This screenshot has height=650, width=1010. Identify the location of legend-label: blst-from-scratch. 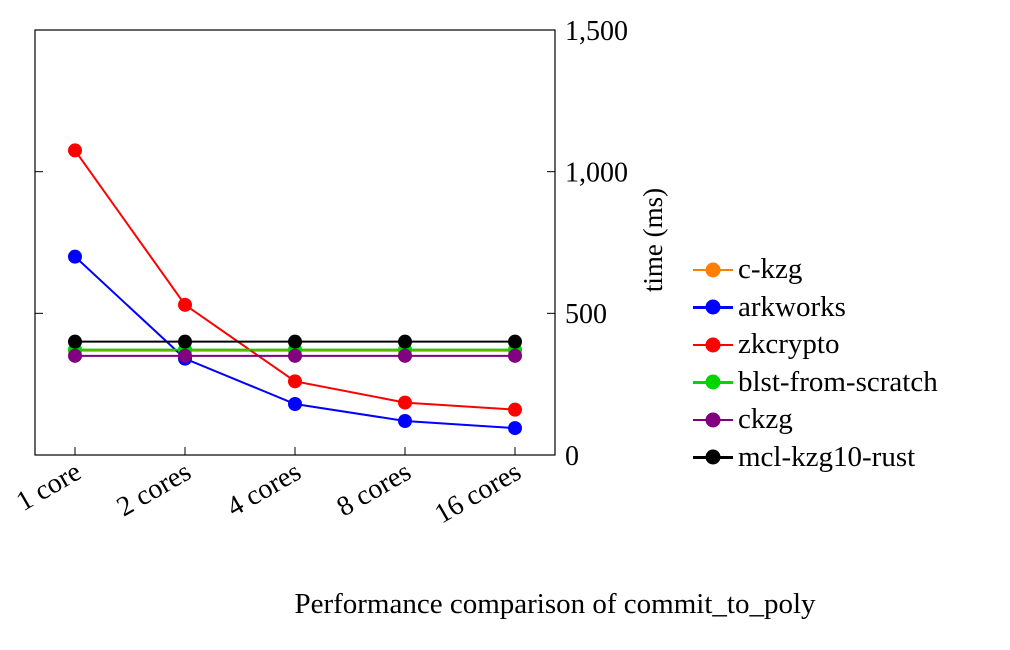
(838, 381).